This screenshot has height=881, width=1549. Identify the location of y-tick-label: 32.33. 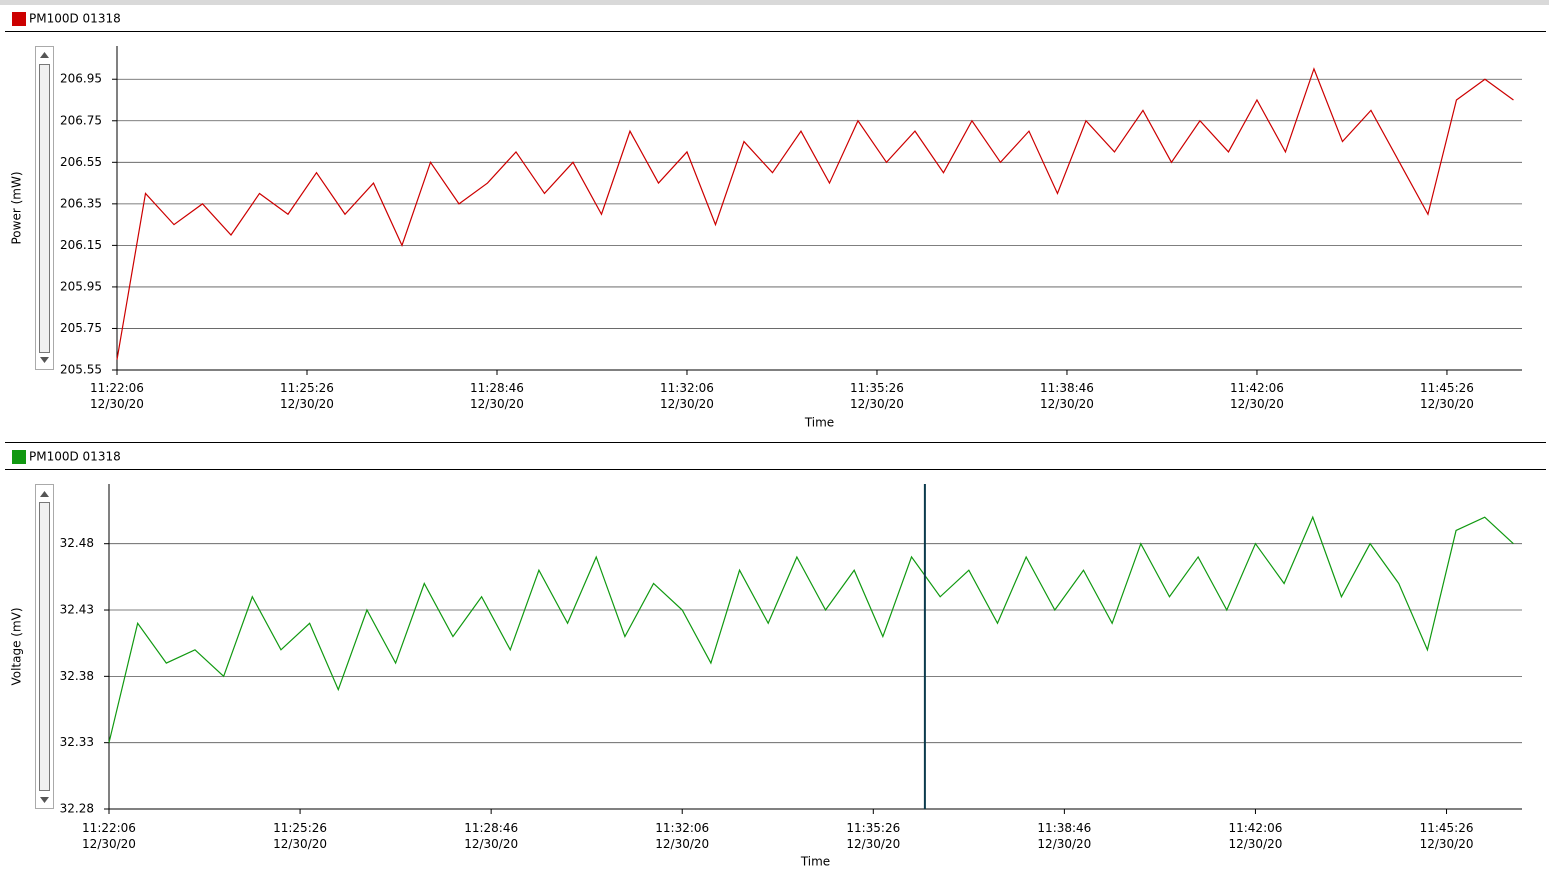
(77, 742).